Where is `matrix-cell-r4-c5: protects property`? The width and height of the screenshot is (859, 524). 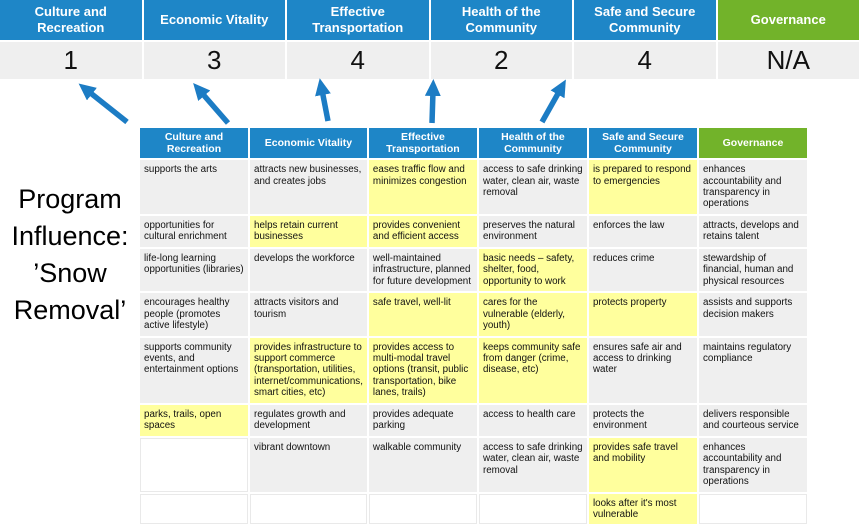 matrix-cell-r4-c5: protects property is located at coordinates (643, 314).